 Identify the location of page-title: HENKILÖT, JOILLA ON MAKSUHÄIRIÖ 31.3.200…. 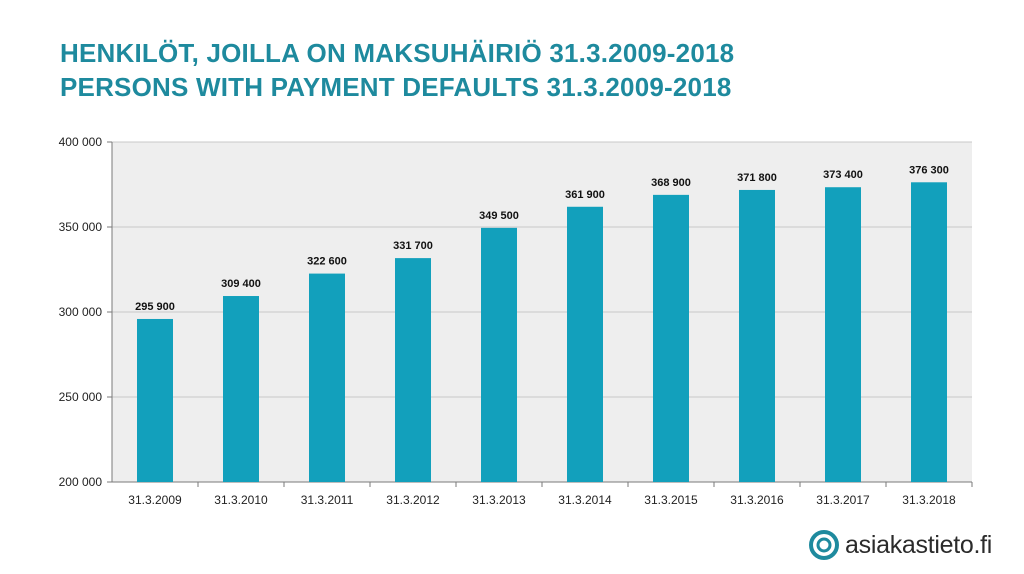
(397, 70).